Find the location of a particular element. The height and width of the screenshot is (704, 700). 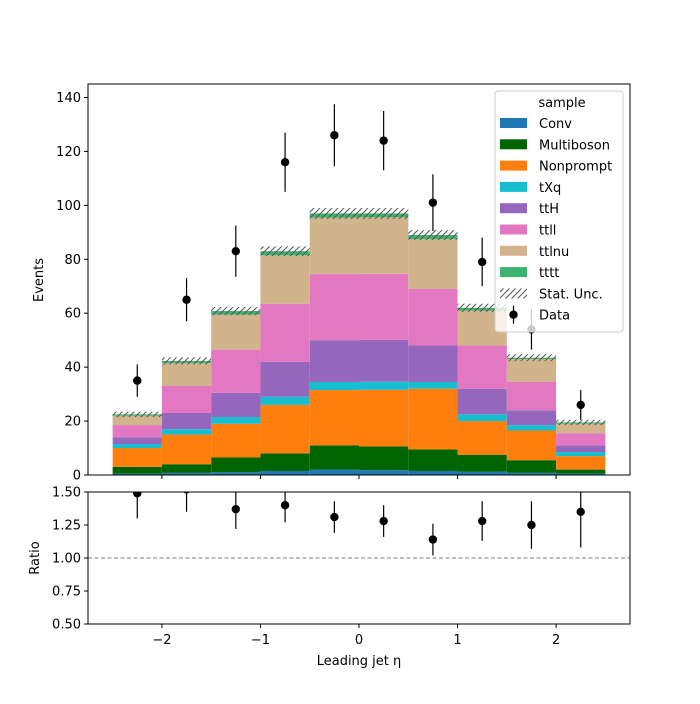

x-axis-label: Leading jet η is located at coordinates (359, 661).